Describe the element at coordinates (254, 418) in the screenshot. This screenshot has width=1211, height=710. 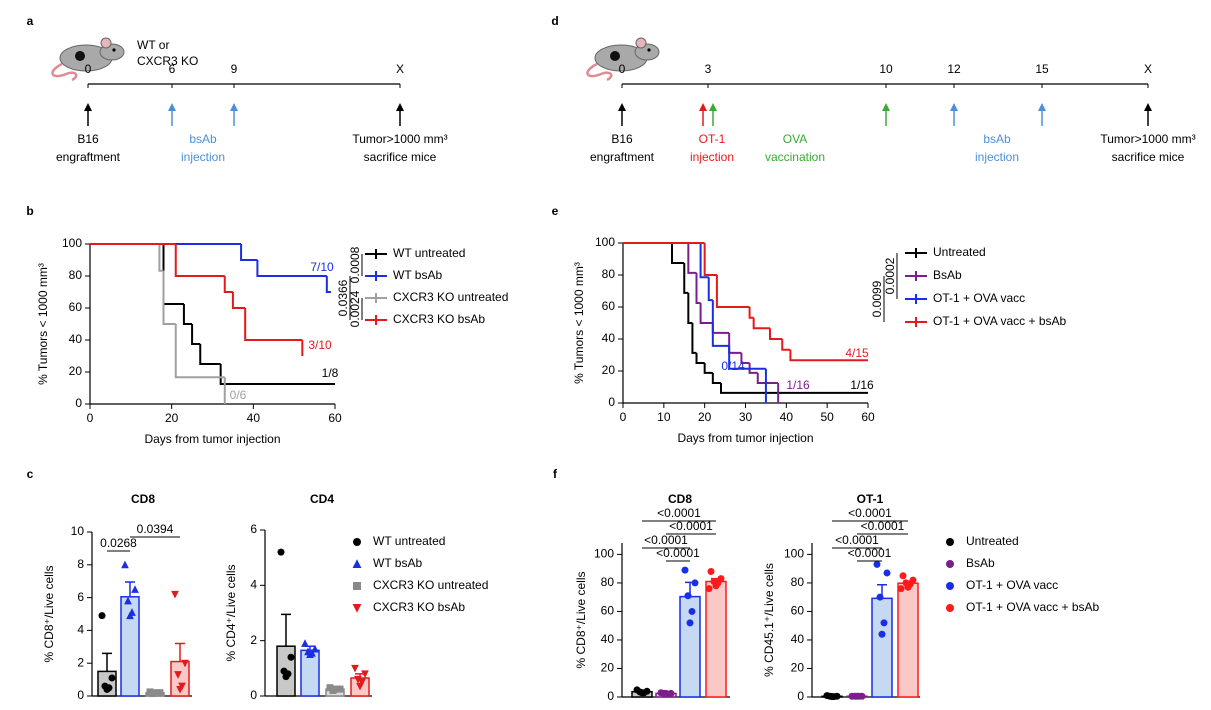
I see `x-tick-label: 40` at that location.